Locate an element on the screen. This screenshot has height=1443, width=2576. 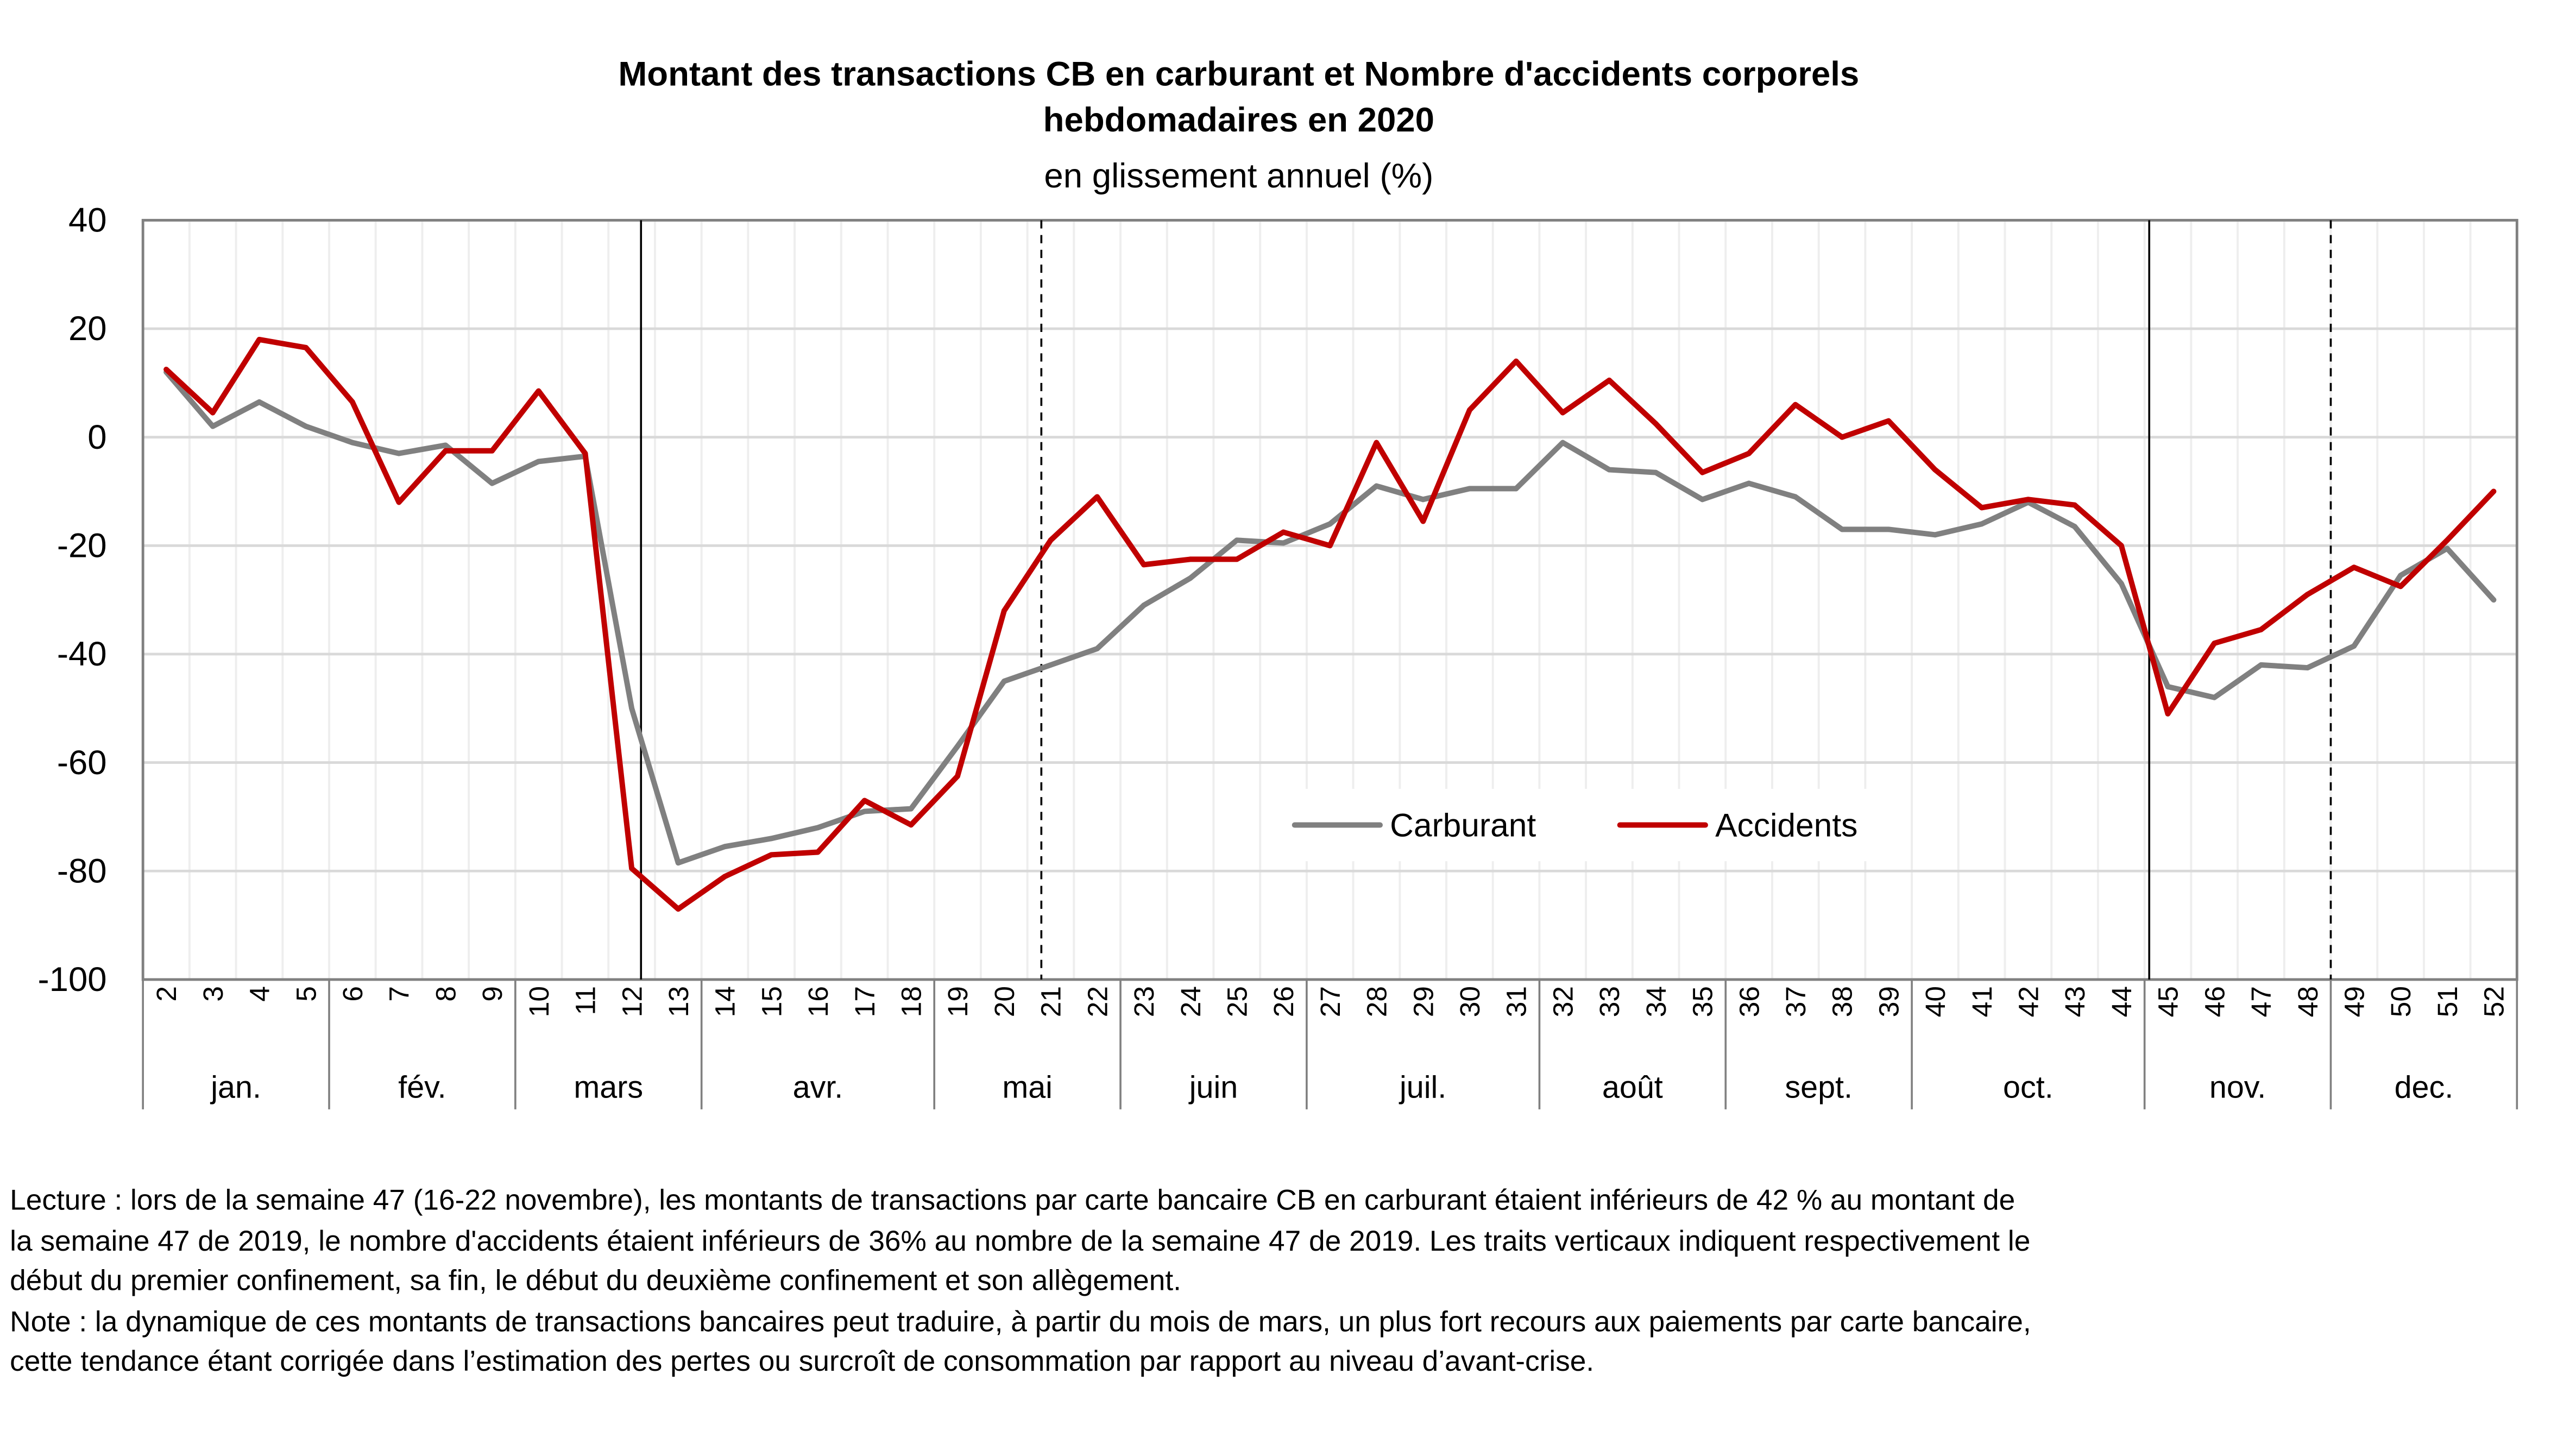
week-tick-label: 2 is located at coordinates (166, 994).